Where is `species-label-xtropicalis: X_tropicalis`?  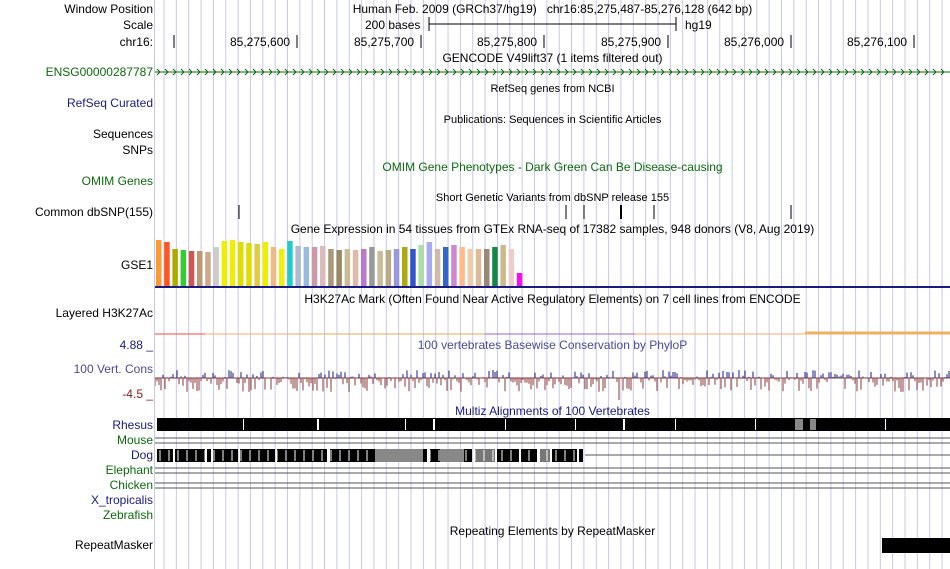 species-label-xtropicalis: X_tropicalis is located at coordinates (121, 500).